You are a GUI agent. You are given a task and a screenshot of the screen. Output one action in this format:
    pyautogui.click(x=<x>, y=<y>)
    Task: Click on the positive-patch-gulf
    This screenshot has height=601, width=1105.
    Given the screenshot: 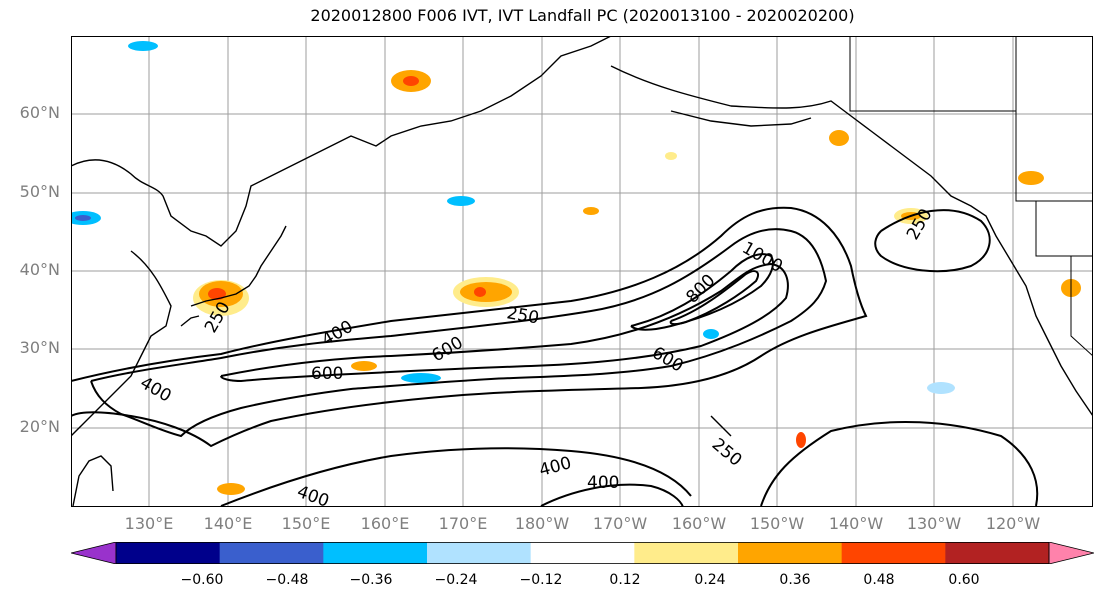 What is the action you would take?
    pyautogui.click(x=839, y=138)
    